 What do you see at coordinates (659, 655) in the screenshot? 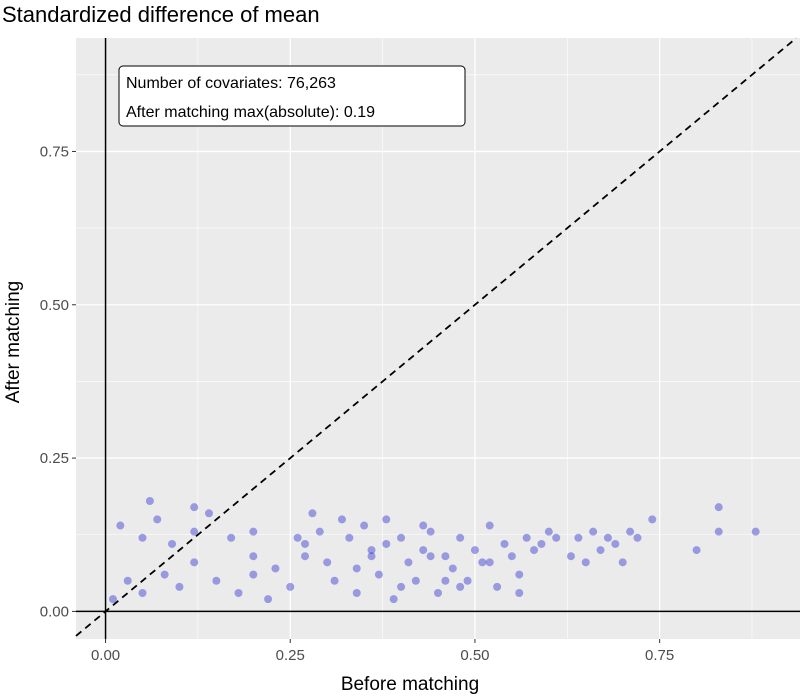
I see `x-tick-label: 0.75` at bounding box center [659, 655].